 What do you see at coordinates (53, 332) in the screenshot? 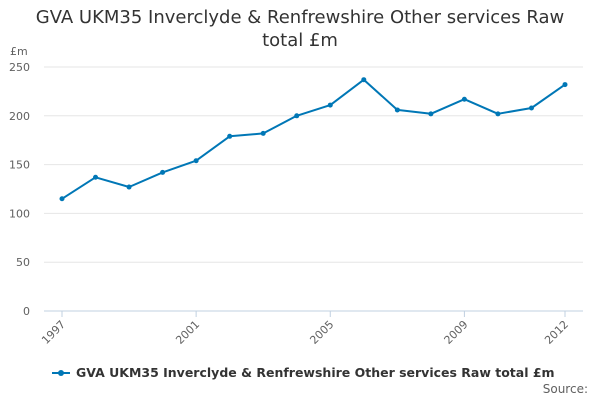
I see `x-tick-label: 1997` at bounding box center [53, 332].